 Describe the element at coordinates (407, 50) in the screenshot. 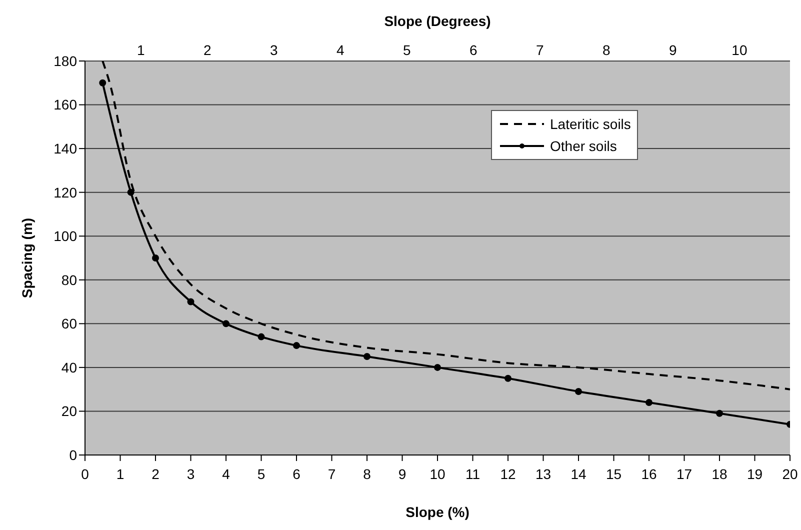

I see `x2-tick-label: 5` at that location.